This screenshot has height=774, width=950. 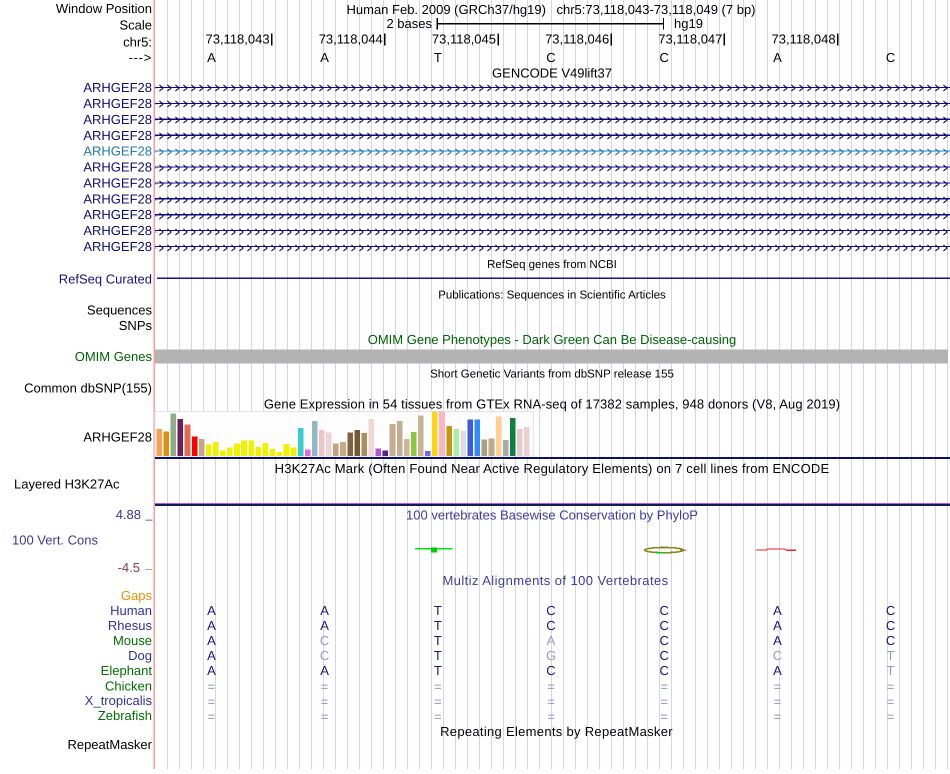 What do you see at coordinates (551, 655) in the screenshot?
I see `svg-text: G` at bounding box center [551, 655].